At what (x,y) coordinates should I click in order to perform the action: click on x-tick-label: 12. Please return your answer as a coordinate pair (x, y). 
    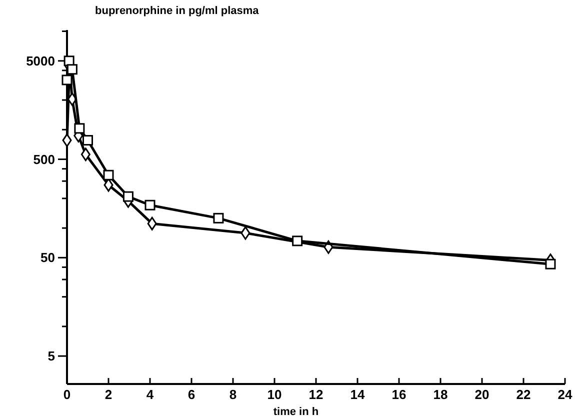
    Looking at the image, I should click on (316, 394).